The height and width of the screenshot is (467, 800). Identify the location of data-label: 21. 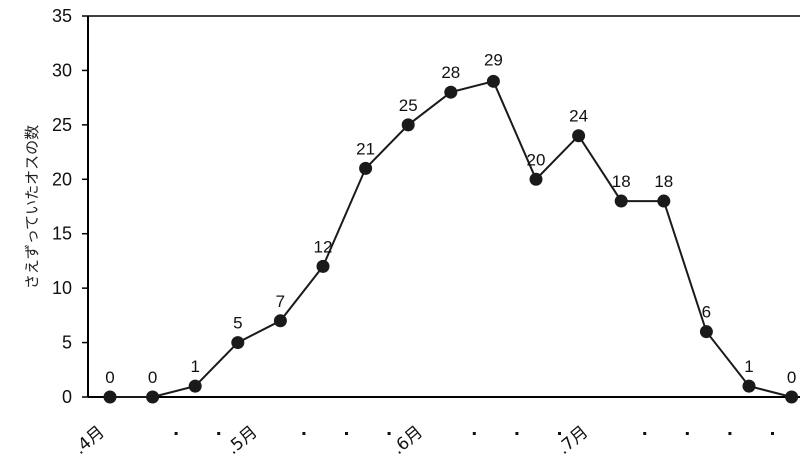
(365, 148).